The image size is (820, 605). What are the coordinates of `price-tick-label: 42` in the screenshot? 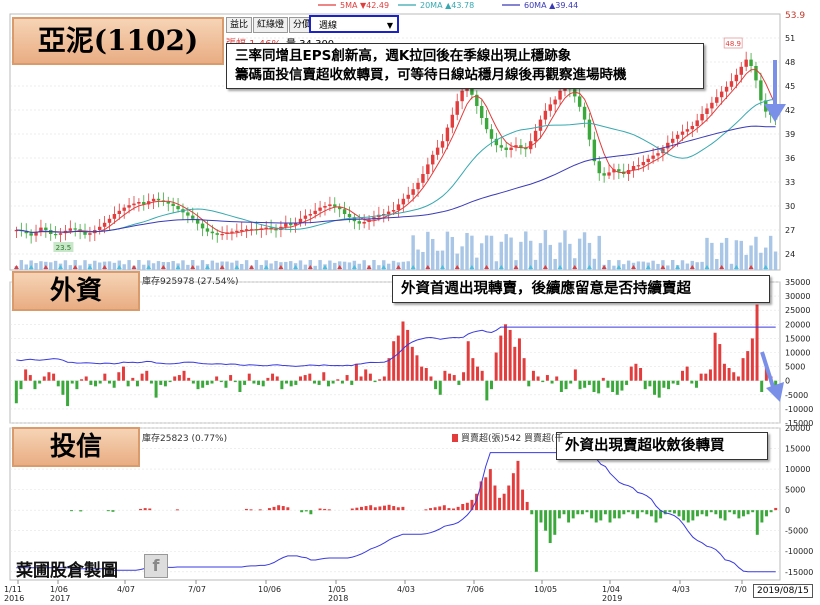 It's located at (790, 110).